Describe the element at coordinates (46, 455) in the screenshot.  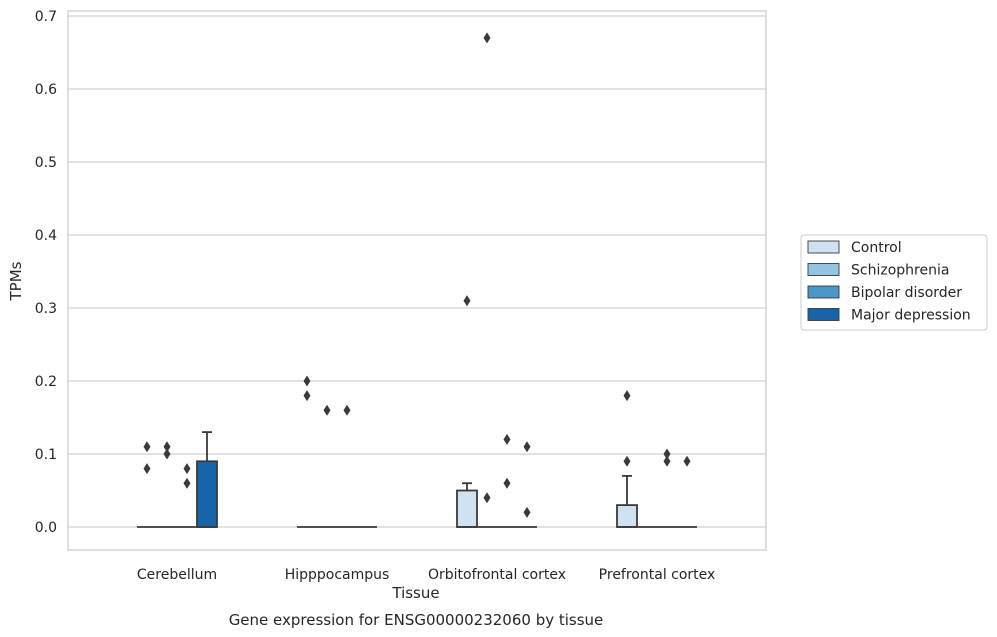
I see `y-tick-label: 0.1` at that location.